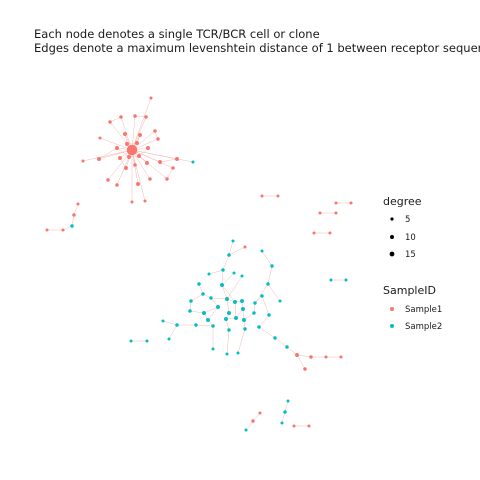 The height and width of the screenshot is (480, 480). Describe the element at coordinates (409, 290) in the screenshot. I see `legend-sampleid-title: SampleID` at that location.